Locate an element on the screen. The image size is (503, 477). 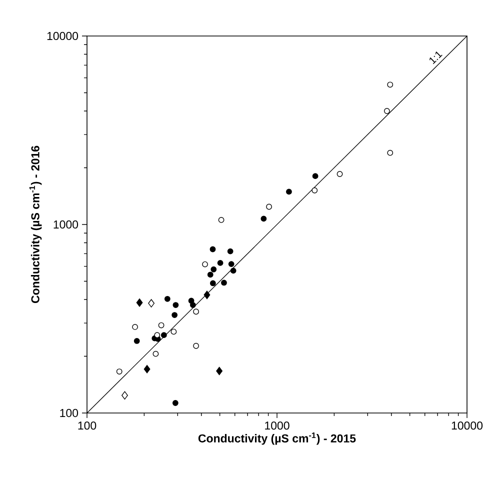
x-tick-label: 10000 is located at coordinates (467, 426).